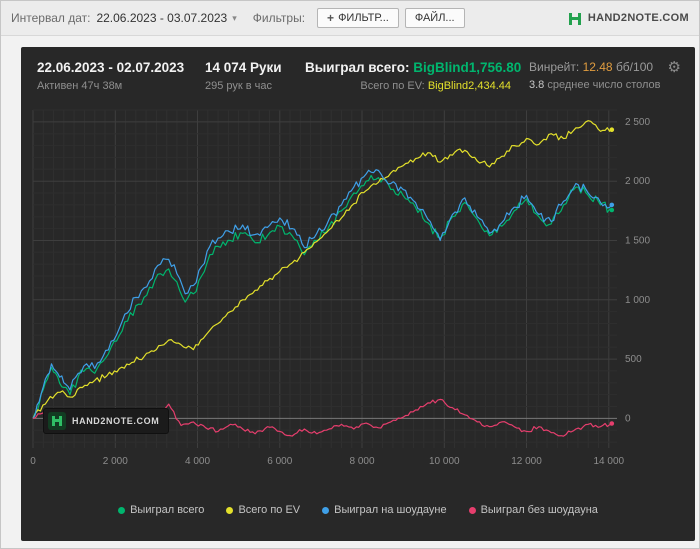 This screenshot has width=700, height=549. I want to click on brand-name: HAND2NOTE.COM, so click(638, 18).